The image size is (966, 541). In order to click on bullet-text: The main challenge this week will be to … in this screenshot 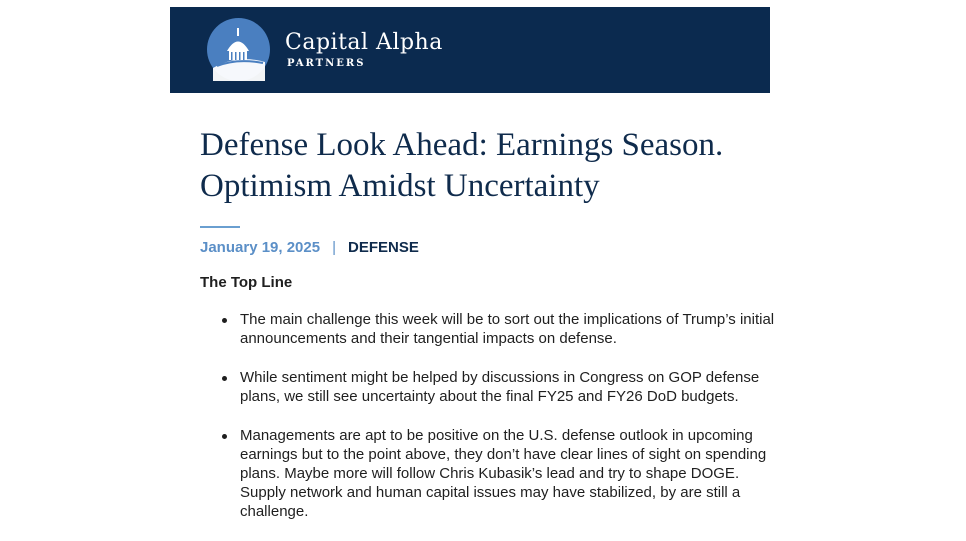, I will do `click(507, 329)`.